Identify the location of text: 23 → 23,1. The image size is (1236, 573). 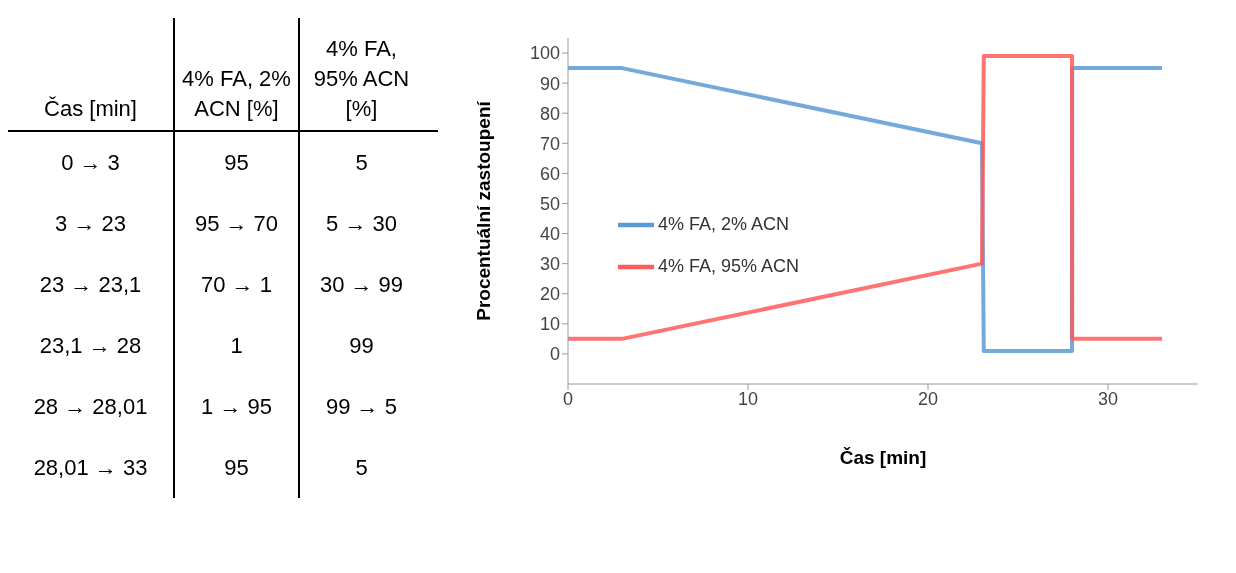
(90, 285).